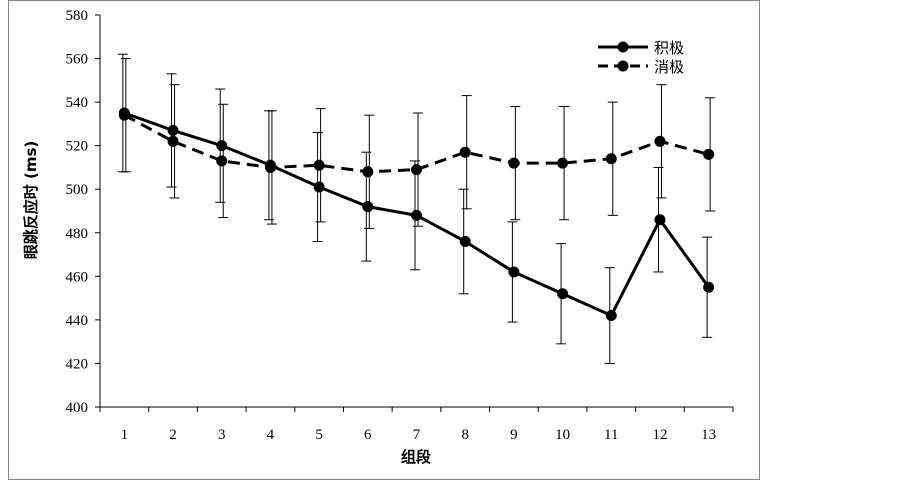 This screenshot has width=903, height=486. Describe the element at coordinates (77, 147) in the screenshot. I see `y-tick-label: 520` at that location.